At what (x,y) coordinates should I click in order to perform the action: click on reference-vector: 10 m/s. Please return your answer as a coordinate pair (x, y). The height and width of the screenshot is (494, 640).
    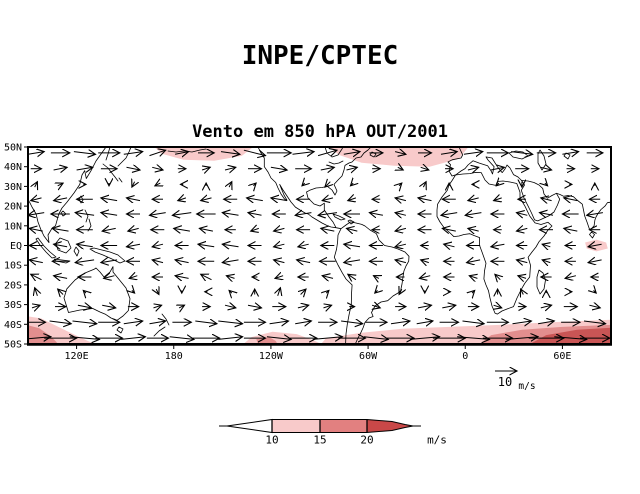
    Looking at the image, I should click on (515, 381).